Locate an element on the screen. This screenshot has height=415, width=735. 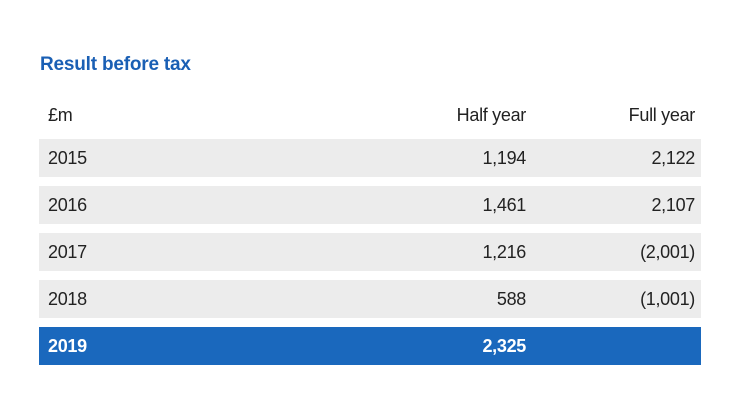
row-half-year-value: 1,461 is located at coordinates (504, 204).